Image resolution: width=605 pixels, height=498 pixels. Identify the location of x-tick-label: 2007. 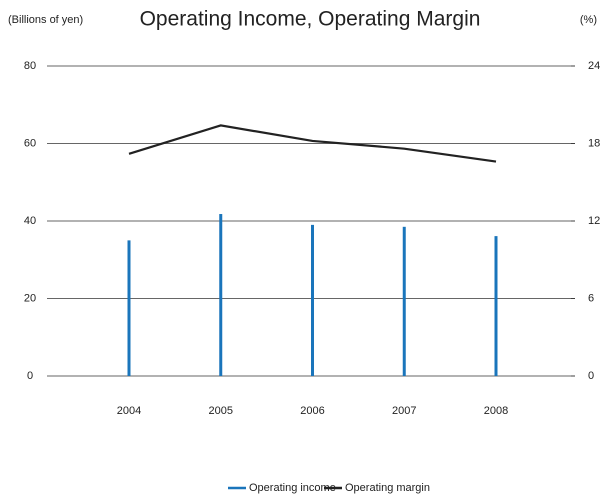
(404, 411).